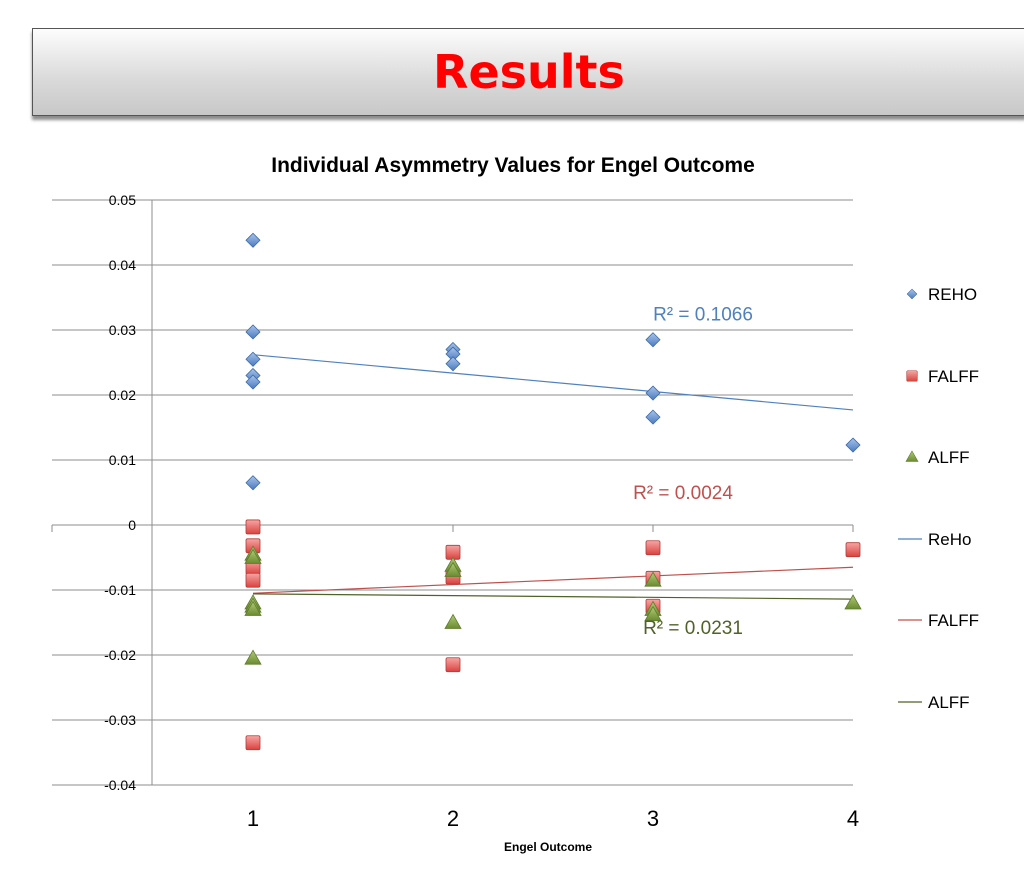  I want to click on slide-title: Results, so click(529, 72).